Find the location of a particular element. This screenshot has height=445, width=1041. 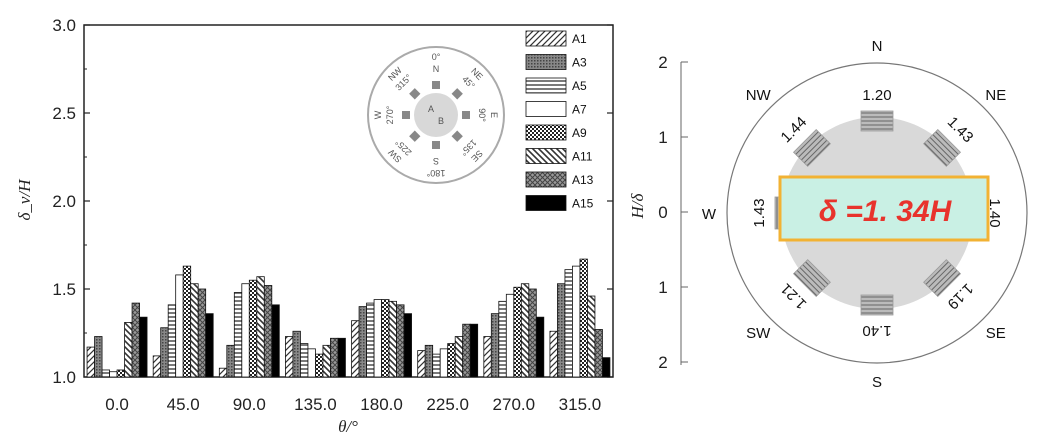

inset-label: S is located at coordinates (436, 161).